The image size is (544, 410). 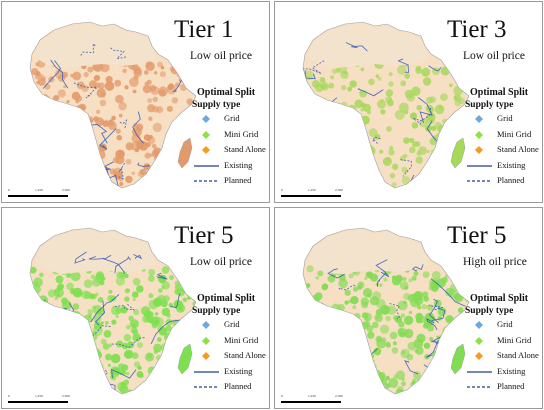 What do you see at coordinates (477, 29) in the screenshot?
I see `tier-title: Tier 3` at bounding box center [477, 29].